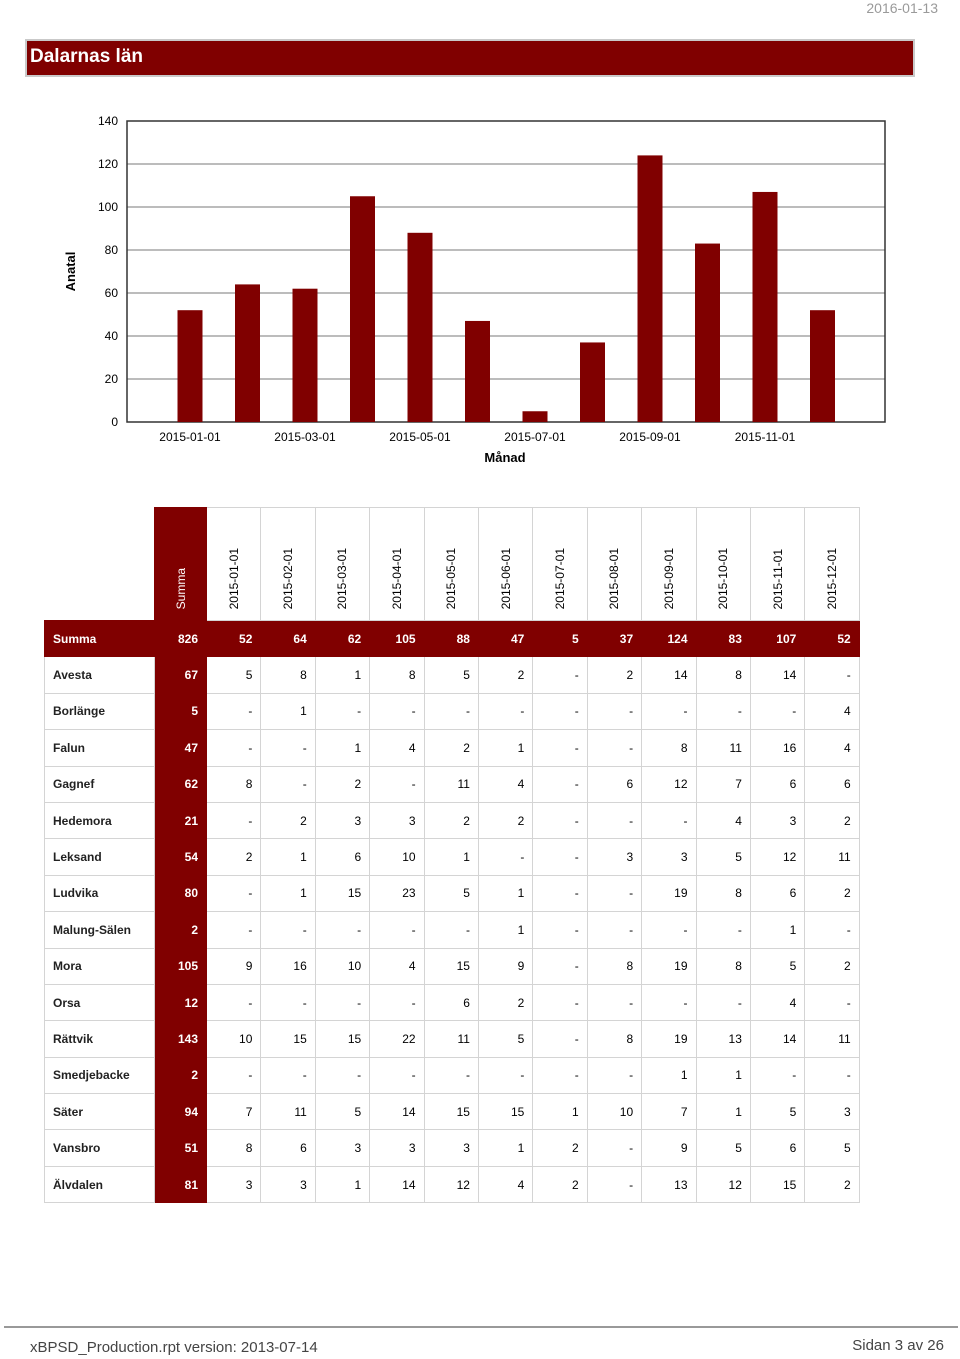 The image size is (960, 1359). I want to click on column-header-label: 2015-03-01, so click(342, 578).